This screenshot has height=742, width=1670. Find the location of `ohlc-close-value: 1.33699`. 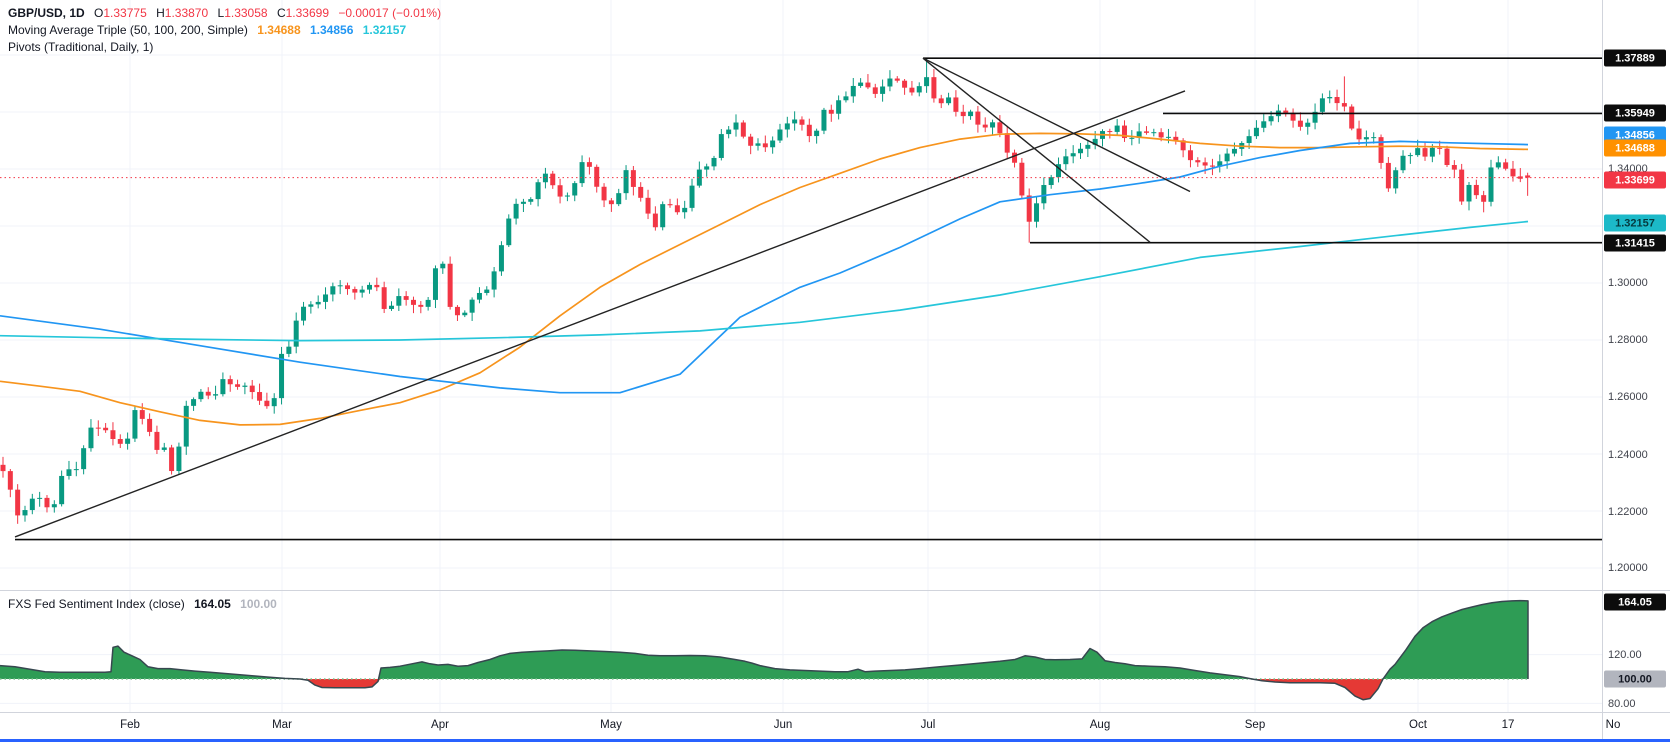

ohlc-close-value: 1.33699 is located at coordinates (307, 13).